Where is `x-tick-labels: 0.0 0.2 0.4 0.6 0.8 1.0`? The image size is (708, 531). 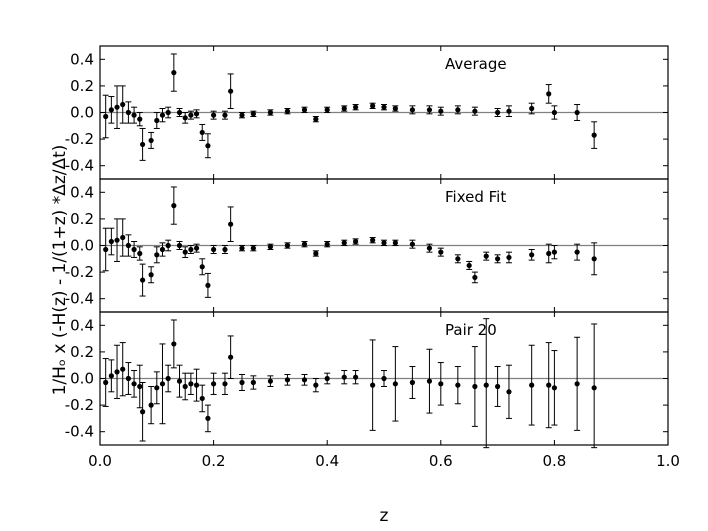
x-tick-labels: 0.0 0.2 0.4 0.6 0.8 1.0 is located at coordinates (384, 461).